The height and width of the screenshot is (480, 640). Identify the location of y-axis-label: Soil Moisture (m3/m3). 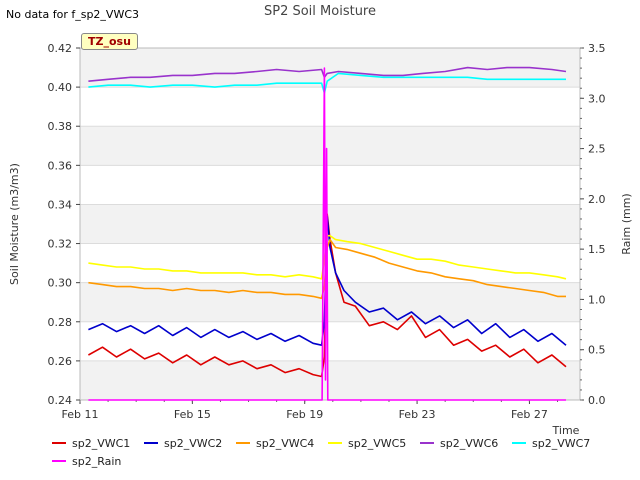
(14, 224).